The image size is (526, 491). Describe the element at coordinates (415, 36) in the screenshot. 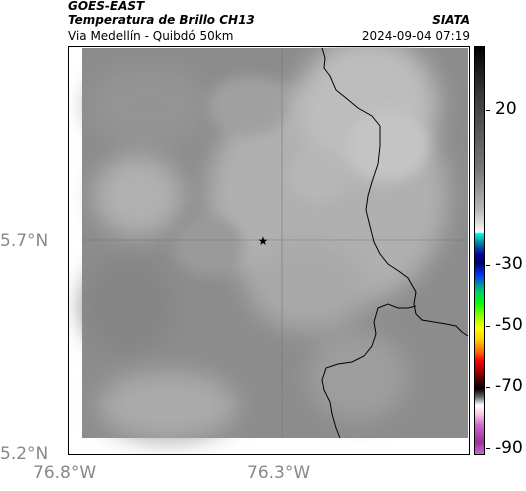

I see `timestamp-label: 2024-09-04 07:19` at that location.